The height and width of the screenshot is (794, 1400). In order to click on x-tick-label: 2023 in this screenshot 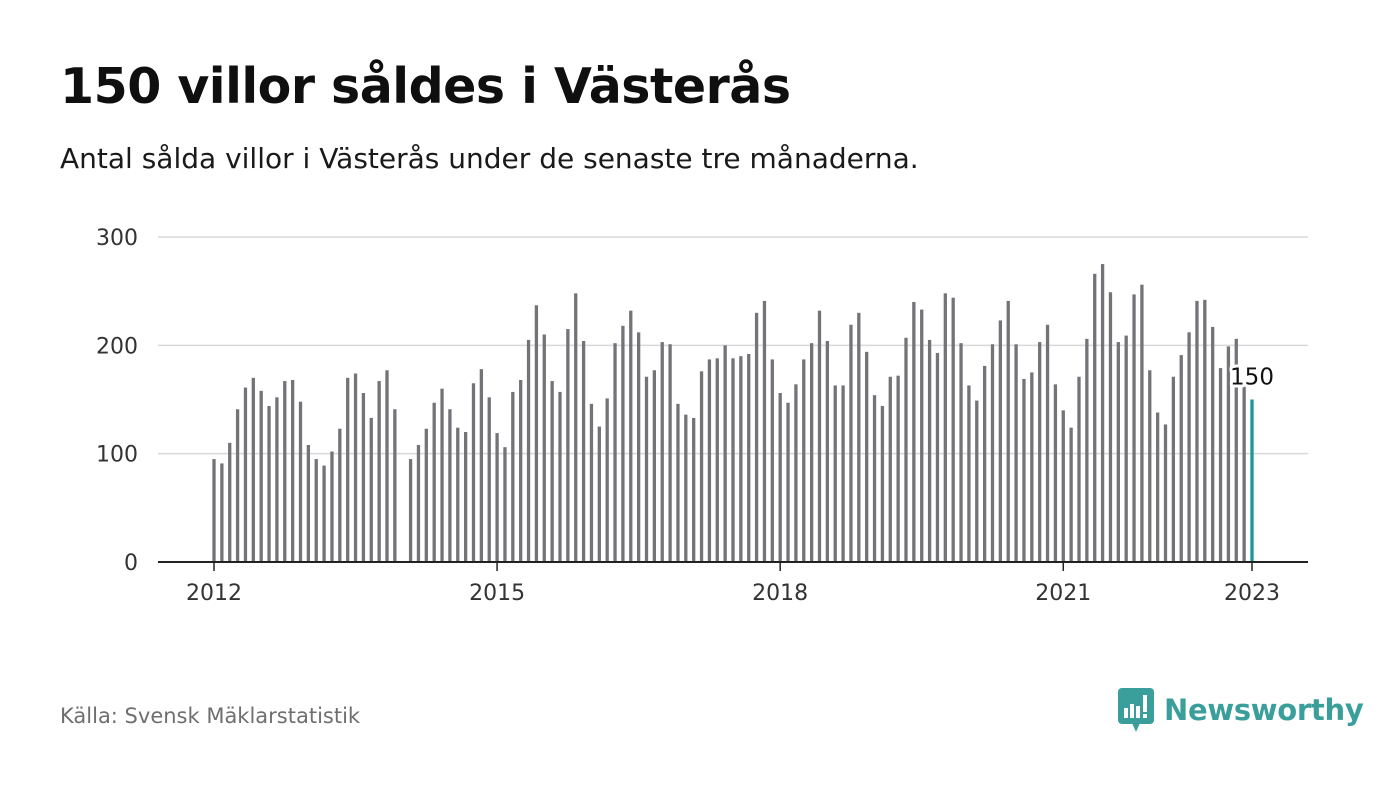, I will do `click(1252, 593)`.